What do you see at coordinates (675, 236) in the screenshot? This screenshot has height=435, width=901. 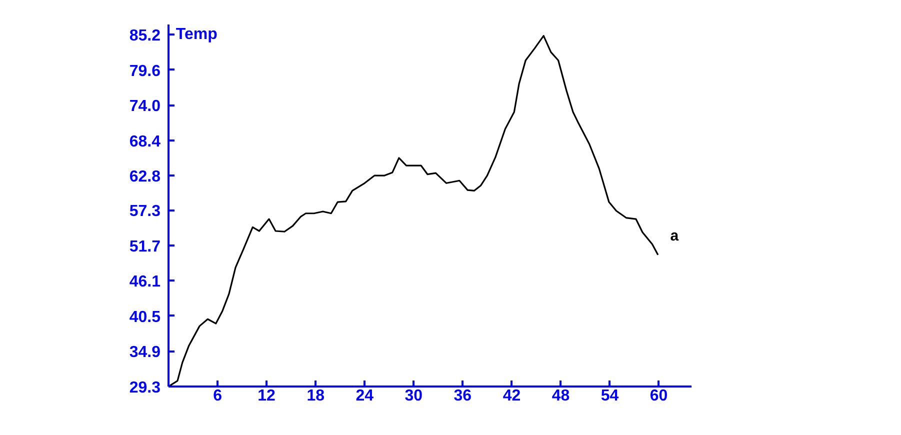 I see `series-label: a` at bounding box center [675, 236].